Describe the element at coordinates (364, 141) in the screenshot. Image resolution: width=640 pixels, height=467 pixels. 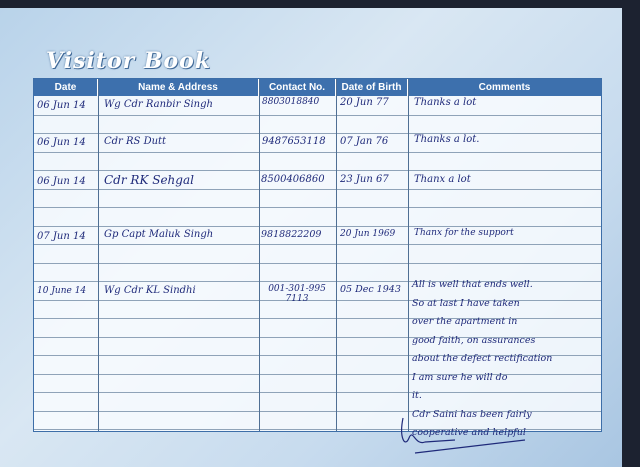
I see `cell-dob: 07 Jan 76` at that location.